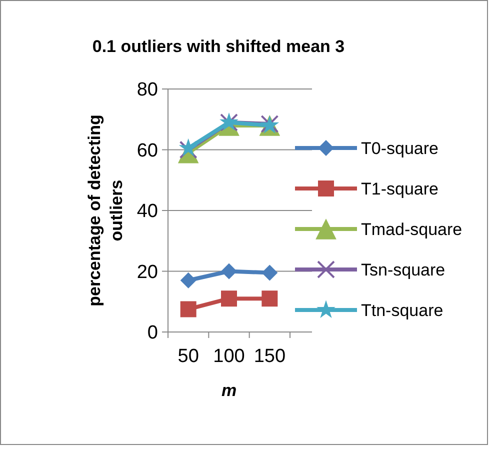 This screenshot has height=454, width=497. I want to click on x-axis-title: m, so click(229, 390).